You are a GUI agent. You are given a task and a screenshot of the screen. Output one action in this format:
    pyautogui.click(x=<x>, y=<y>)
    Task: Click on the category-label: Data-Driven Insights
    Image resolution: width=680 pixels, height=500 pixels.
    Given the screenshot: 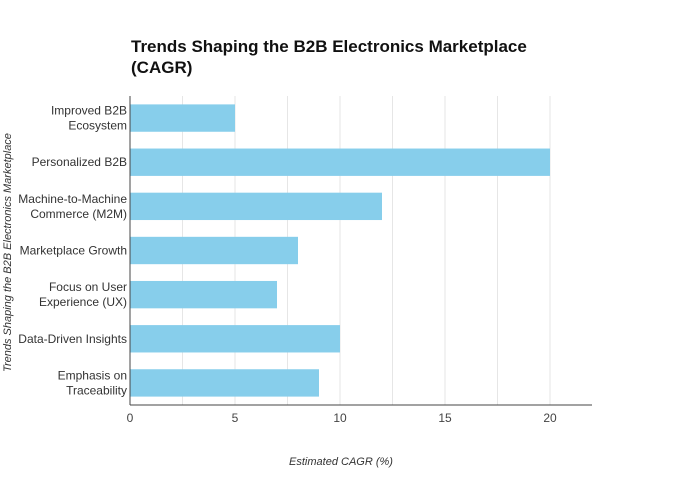 What is the action you would take?
    pyautogui.click(x=72, y=339)
    